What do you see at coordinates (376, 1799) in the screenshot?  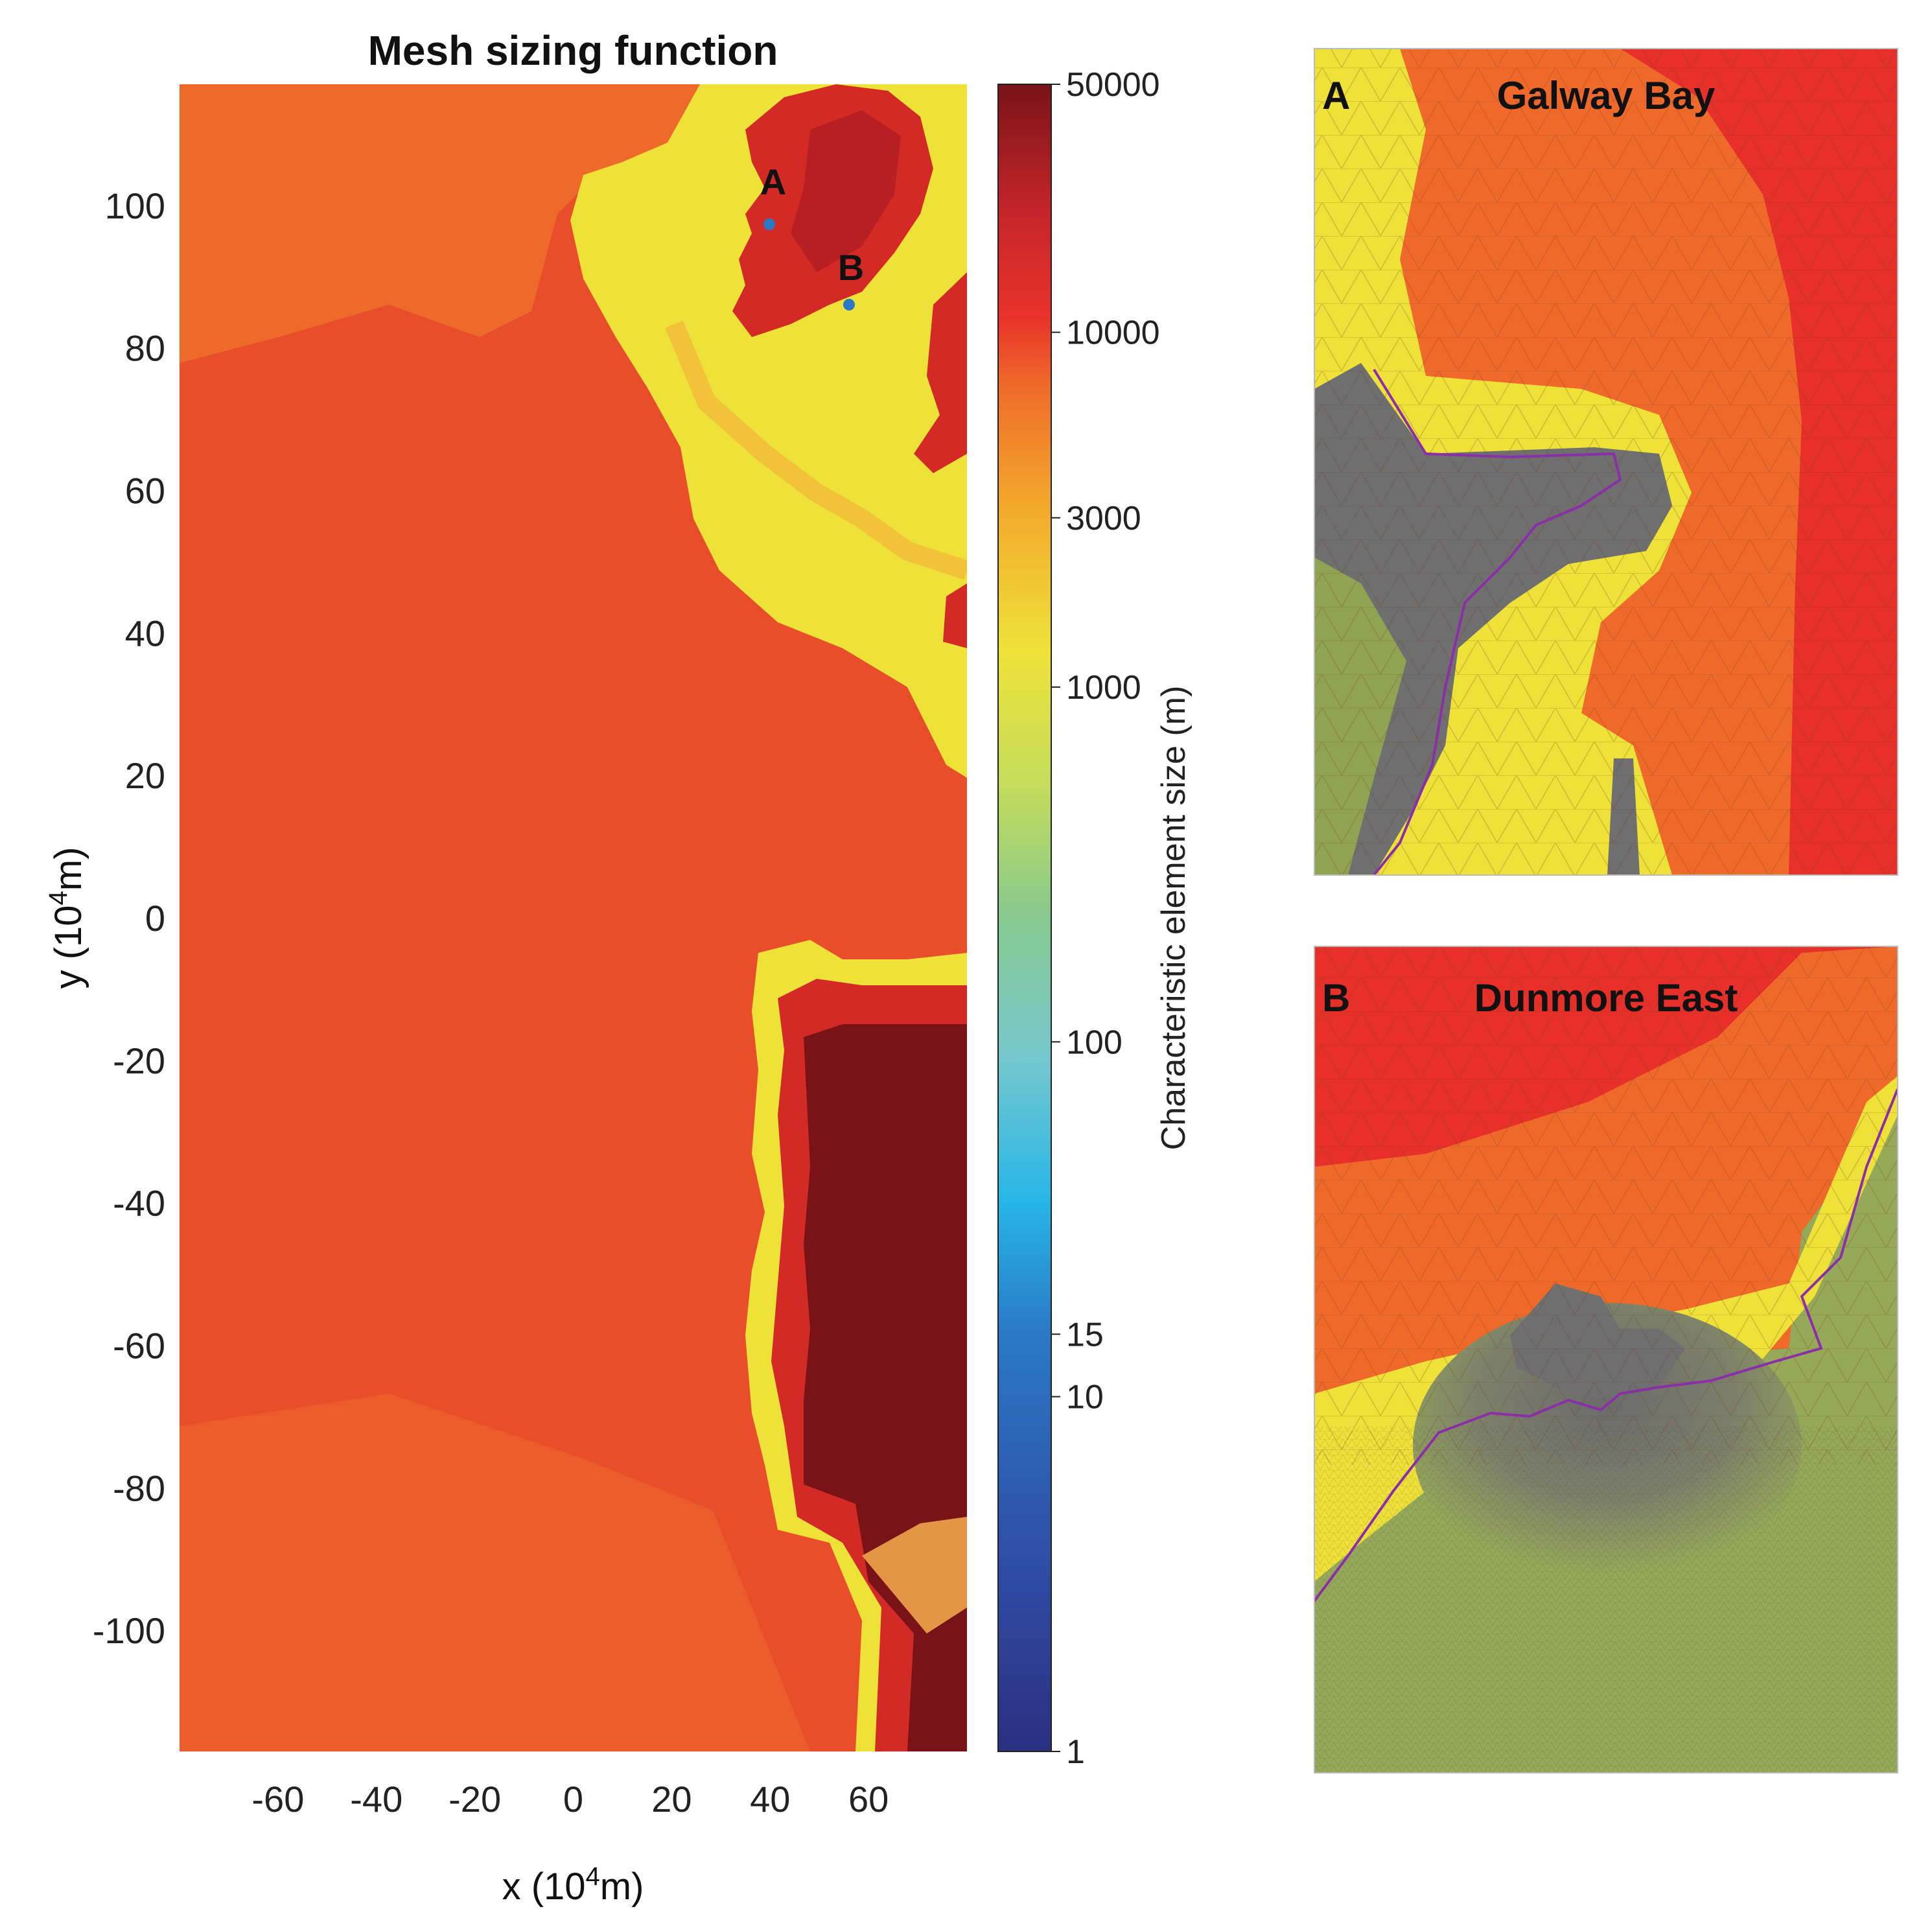 I see `x-tick-label: -40` at bounding box center [376, 1799].